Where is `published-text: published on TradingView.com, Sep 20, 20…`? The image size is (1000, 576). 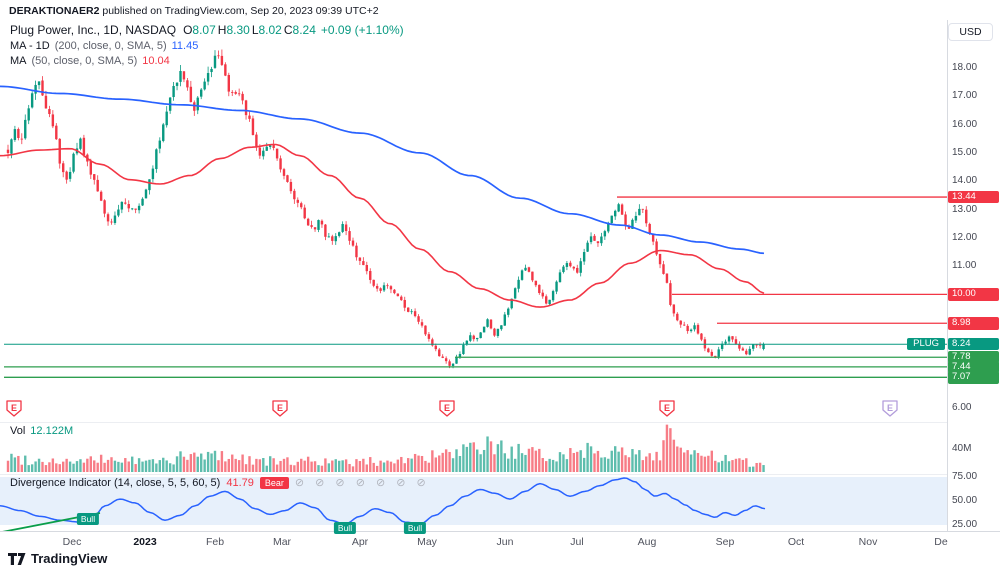
published-text: published on TradingView.com, Sep 20, 20… is located at coordinates (239, 11).